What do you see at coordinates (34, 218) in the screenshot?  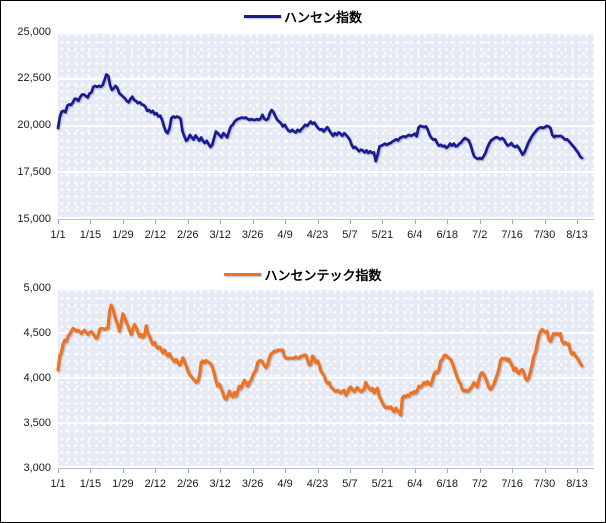 I see `y-axis-label: 15,000` at bounding box center [34, 218].